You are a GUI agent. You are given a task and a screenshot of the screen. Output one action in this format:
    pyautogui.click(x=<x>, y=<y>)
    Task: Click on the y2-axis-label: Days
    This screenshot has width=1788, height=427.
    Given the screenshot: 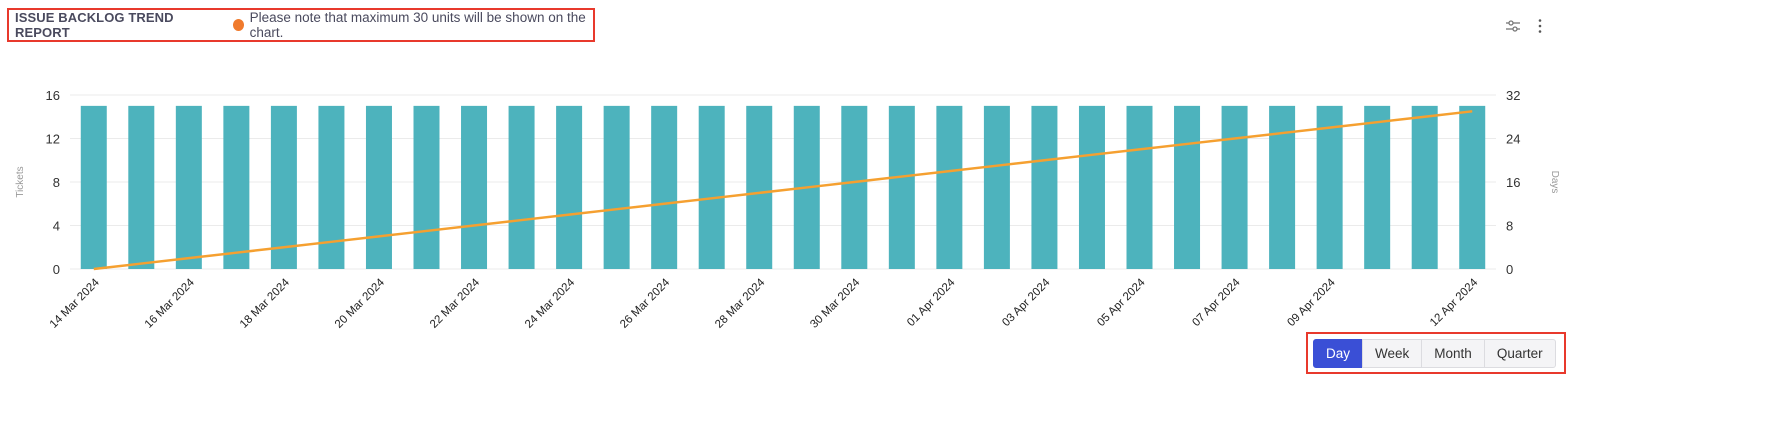 What is the action you would take?
    pyautogui.click(x=1554, y=182)
    